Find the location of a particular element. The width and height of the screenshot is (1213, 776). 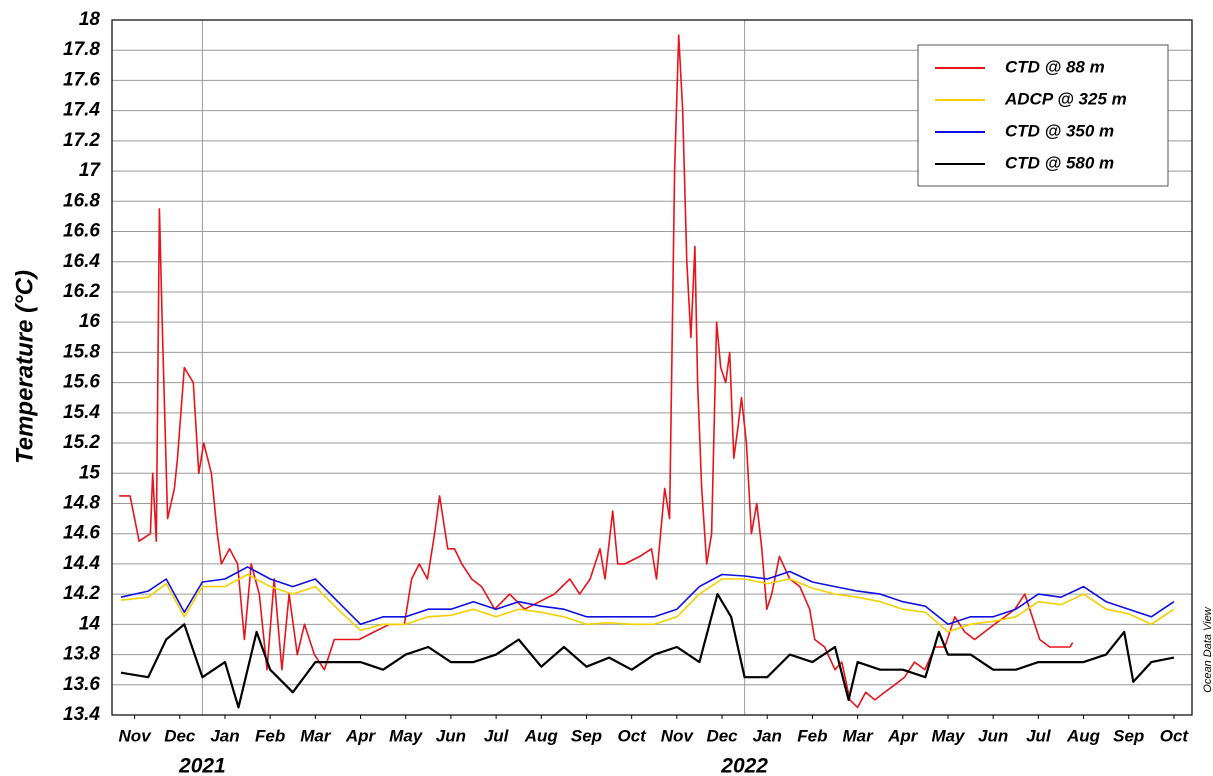

y-tick-label: 17 is located at coordinates (90, 170).